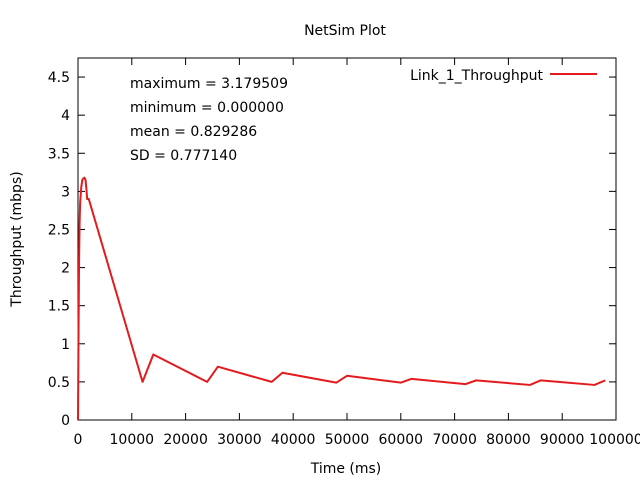 This screenshot has width=640, height=480. What do you see at coordinates (65, 345) in the screenshot?
I see `y-tick-label: 1` at bounding box center [65, 345].